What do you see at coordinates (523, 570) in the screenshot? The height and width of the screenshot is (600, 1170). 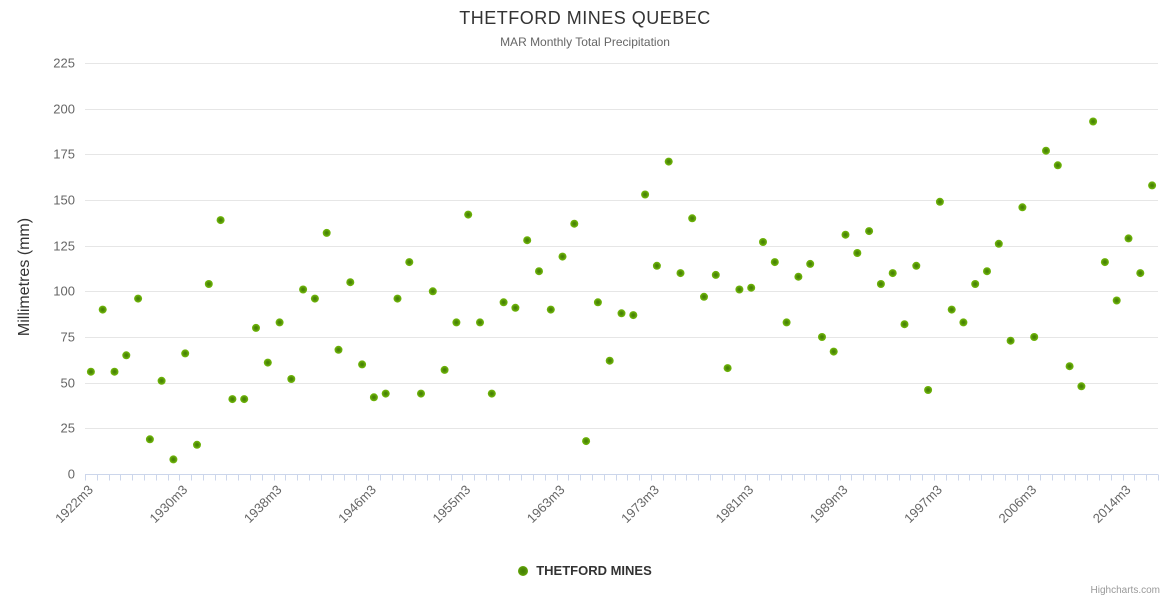 I see `legend-marker-icon` at bounding box center [523, 570].